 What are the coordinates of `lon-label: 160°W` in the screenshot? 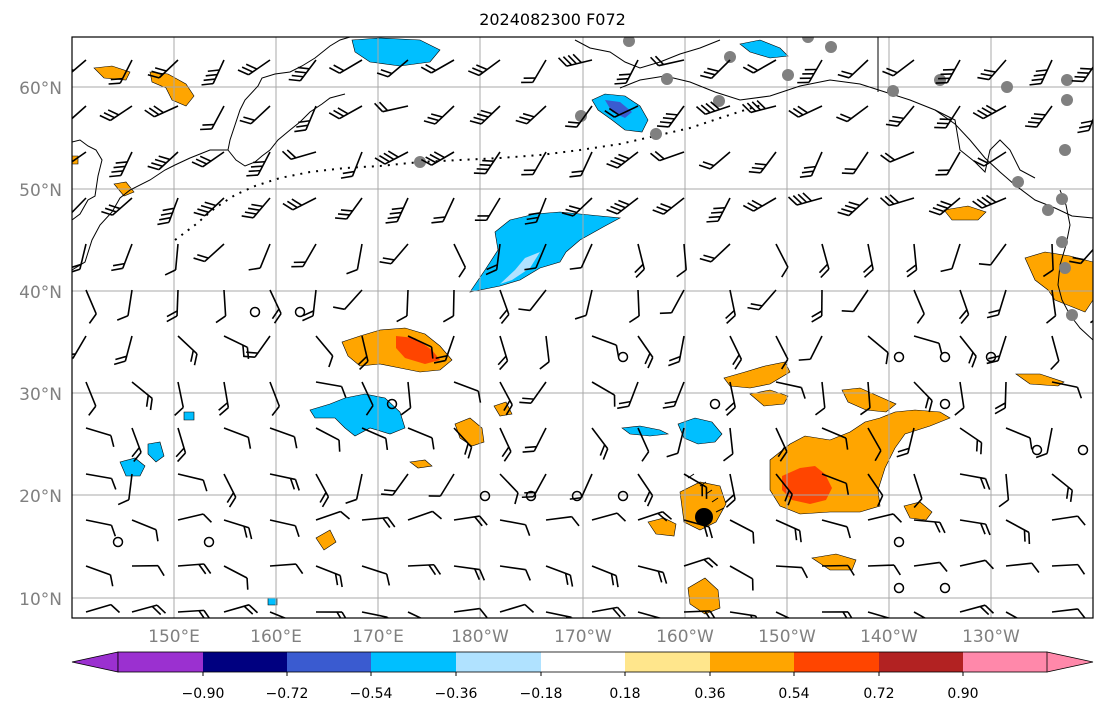 It's located at (685, 637).